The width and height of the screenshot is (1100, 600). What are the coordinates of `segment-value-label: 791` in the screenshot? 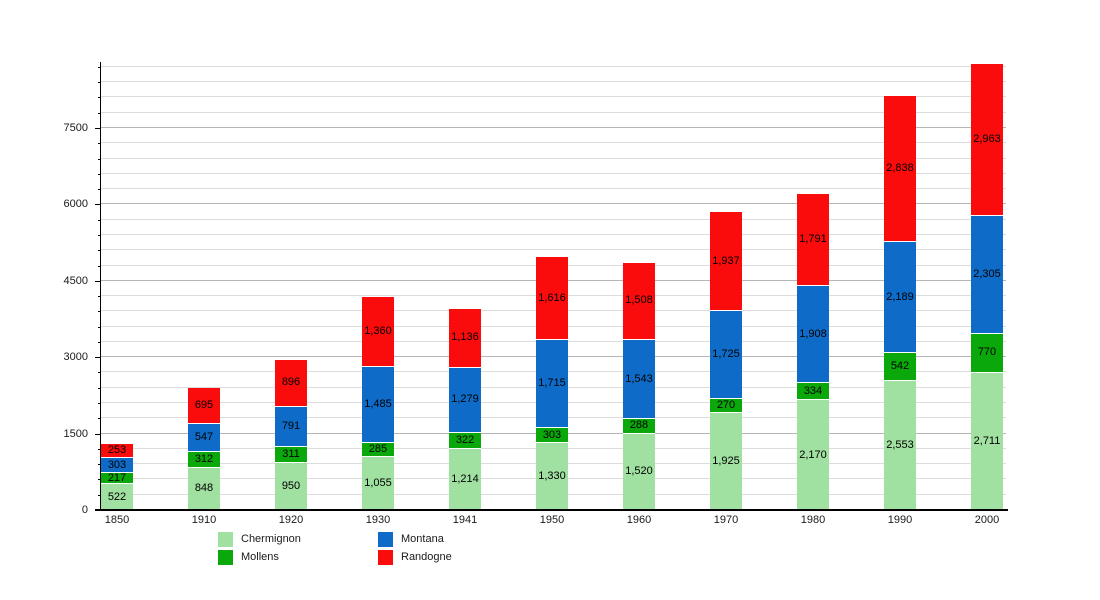 It's located at (291, 425).